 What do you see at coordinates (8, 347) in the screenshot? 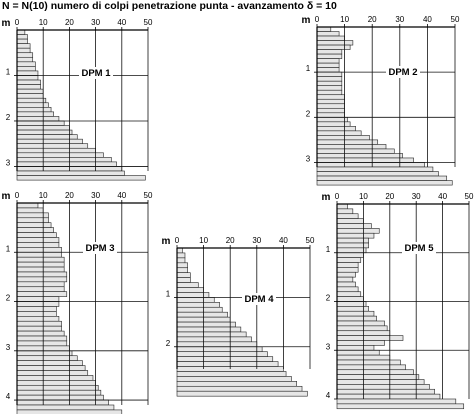
I see `depth-tick-label: 3` at bounding box center [8, 347].